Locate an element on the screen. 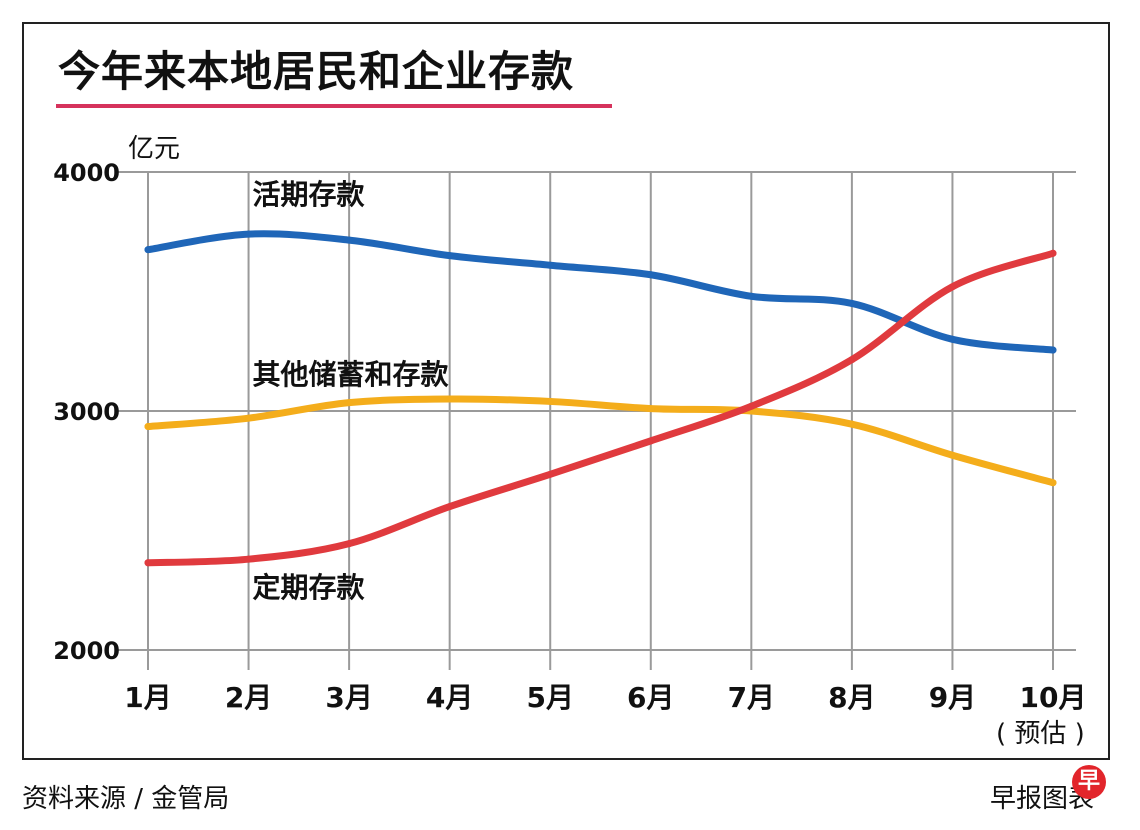 The height and width of the screenshot is (830, 1140). series-label-3: 定期存款 is located at coordinates (309, 587).